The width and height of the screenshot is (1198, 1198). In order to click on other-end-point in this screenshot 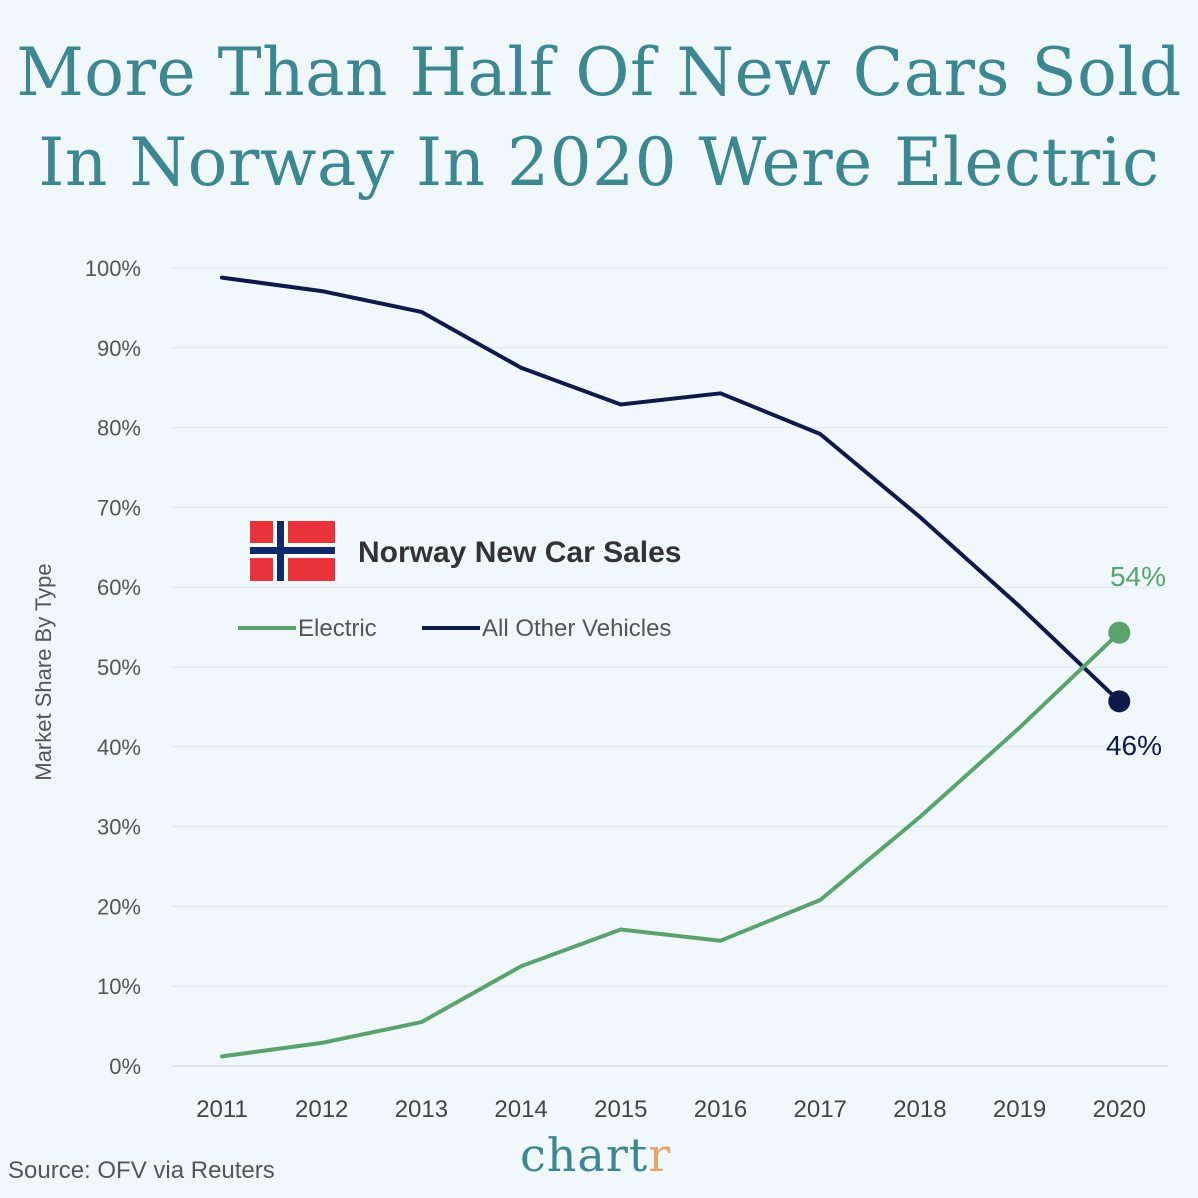, I will do `click(1119, 701)`.